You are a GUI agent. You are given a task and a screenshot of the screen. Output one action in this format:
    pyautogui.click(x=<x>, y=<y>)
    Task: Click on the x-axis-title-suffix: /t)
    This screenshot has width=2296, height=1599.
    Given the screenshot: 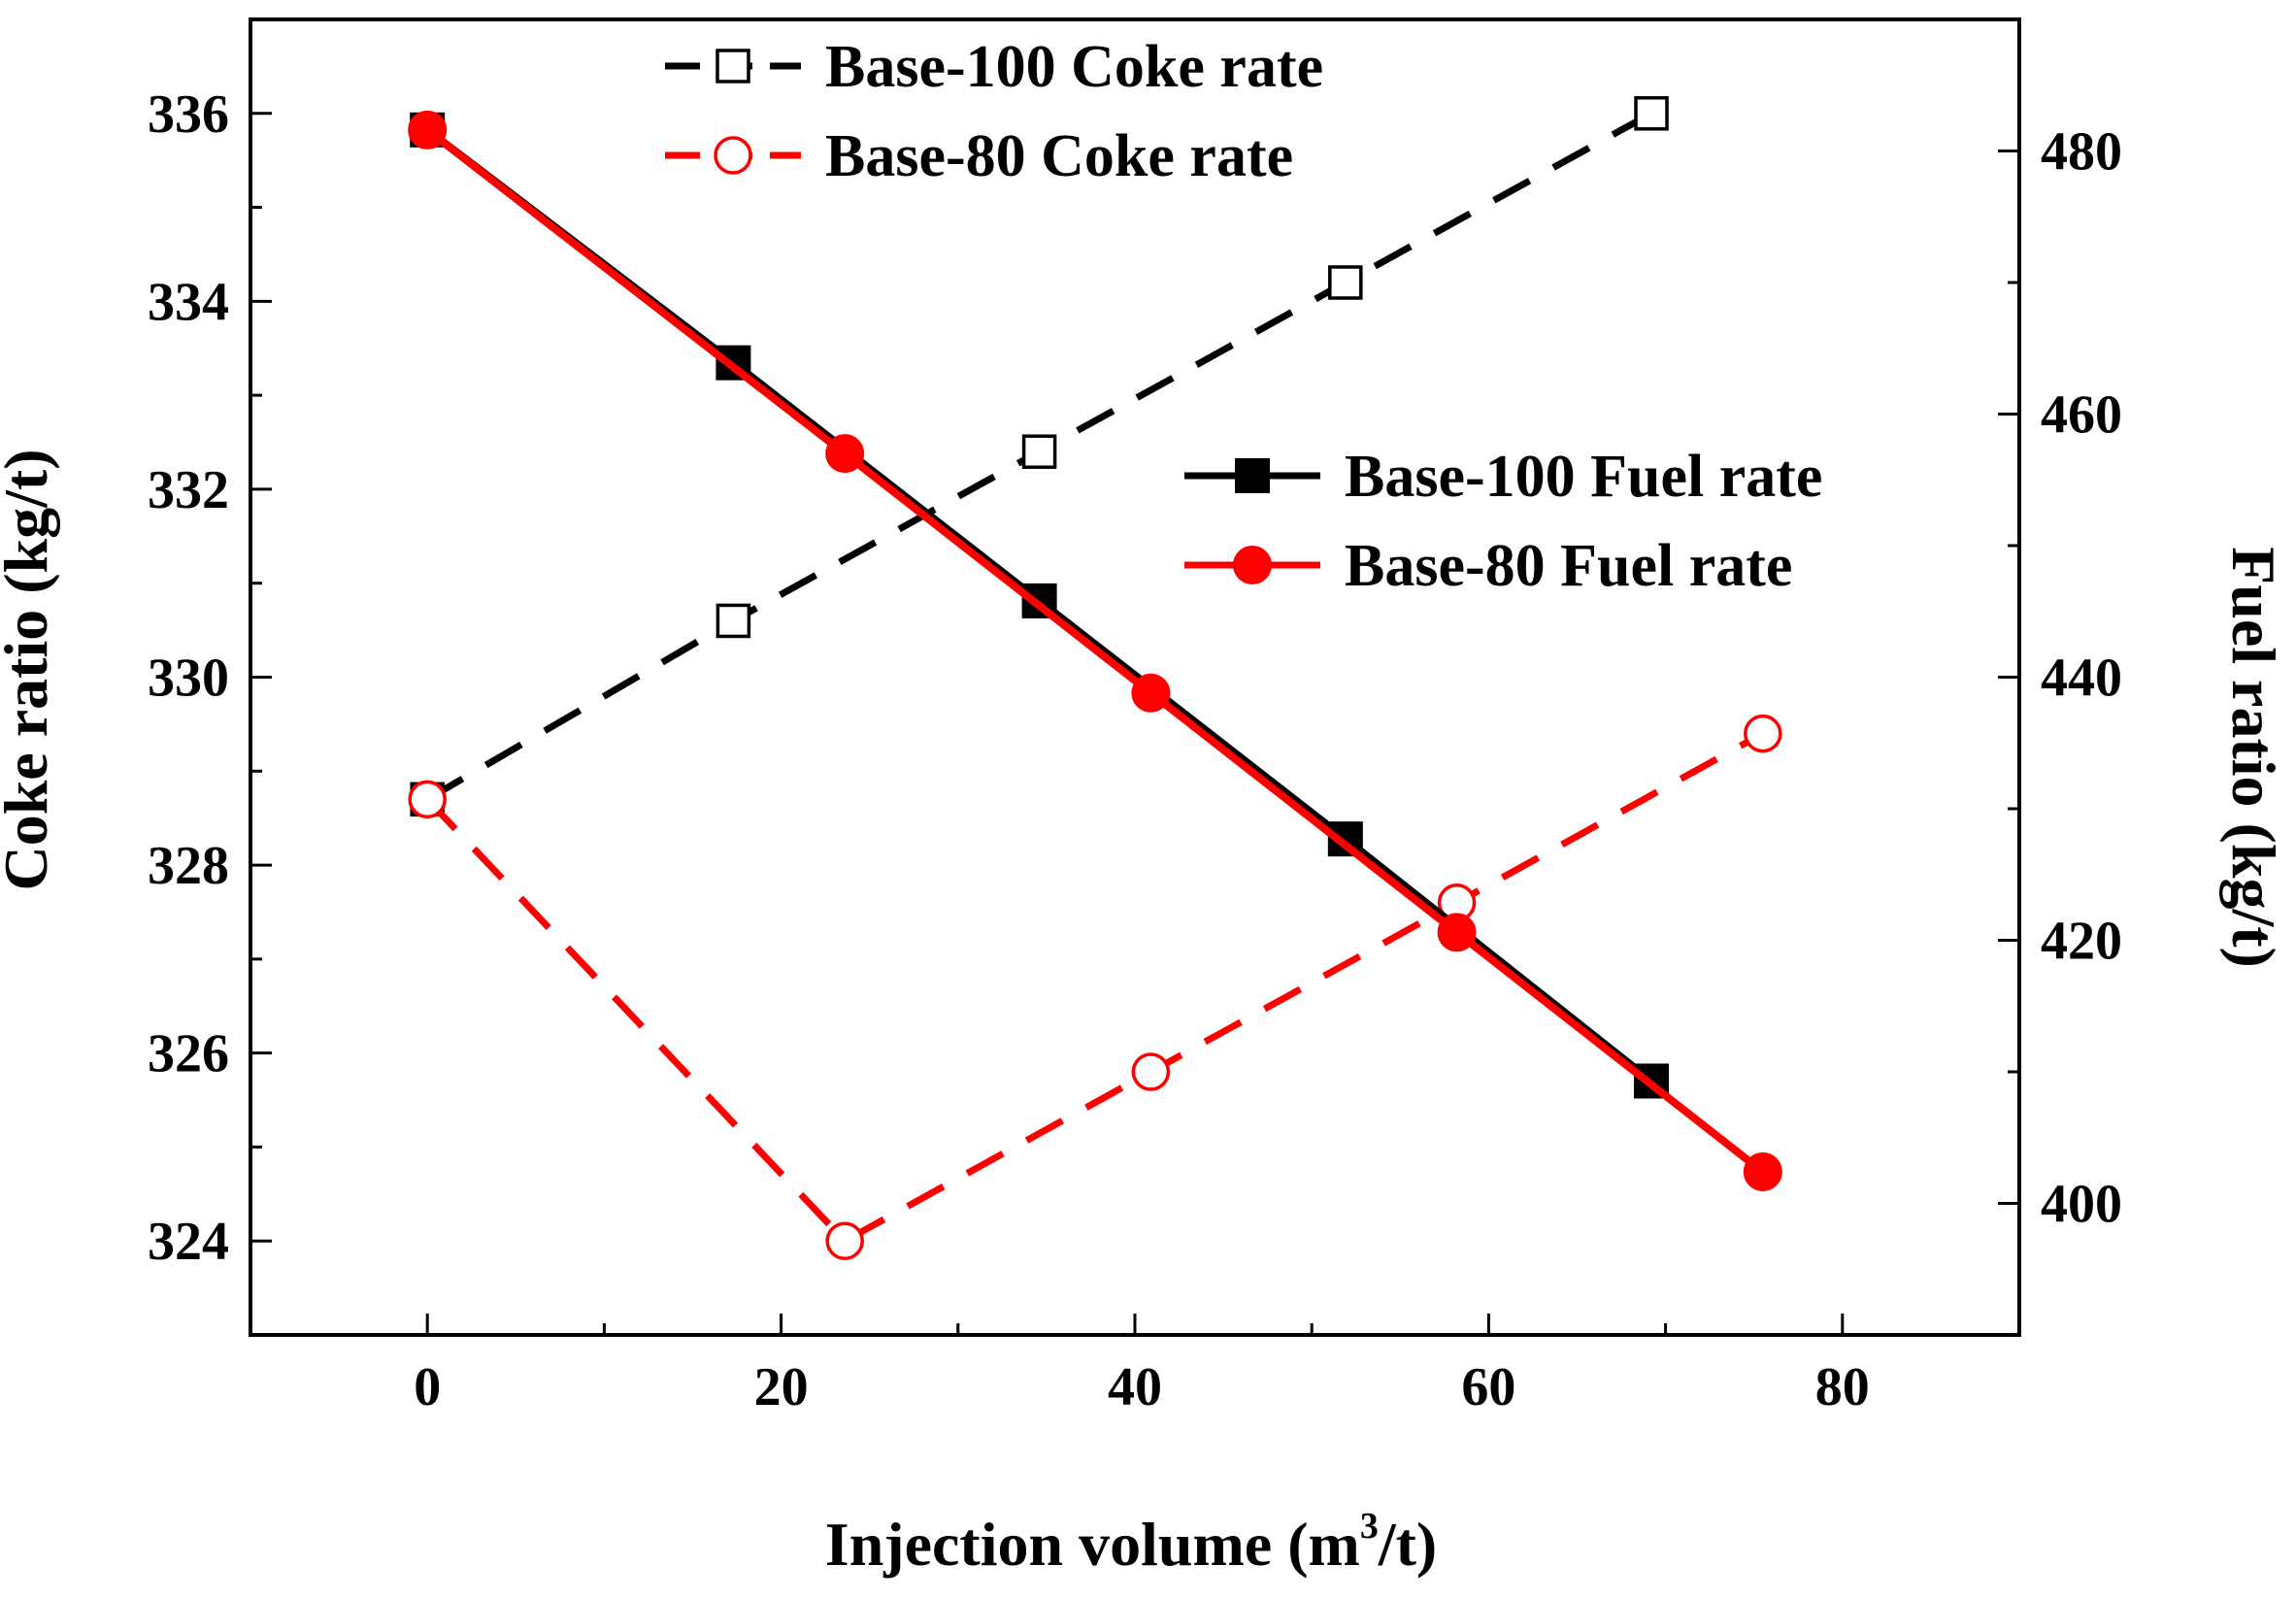 What is the action you would take?
    pyautogui.click(x=1407, y=1544)
    